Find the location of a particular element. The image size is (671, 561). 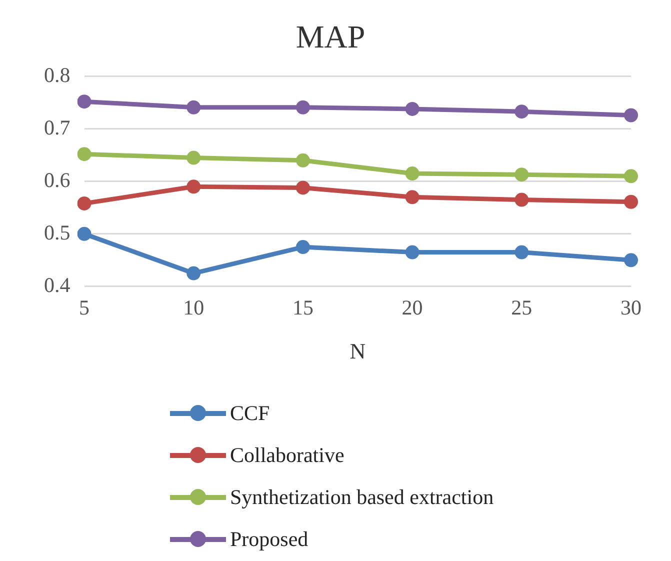

legend-label: Proposed is located at coordinates (269, 539).